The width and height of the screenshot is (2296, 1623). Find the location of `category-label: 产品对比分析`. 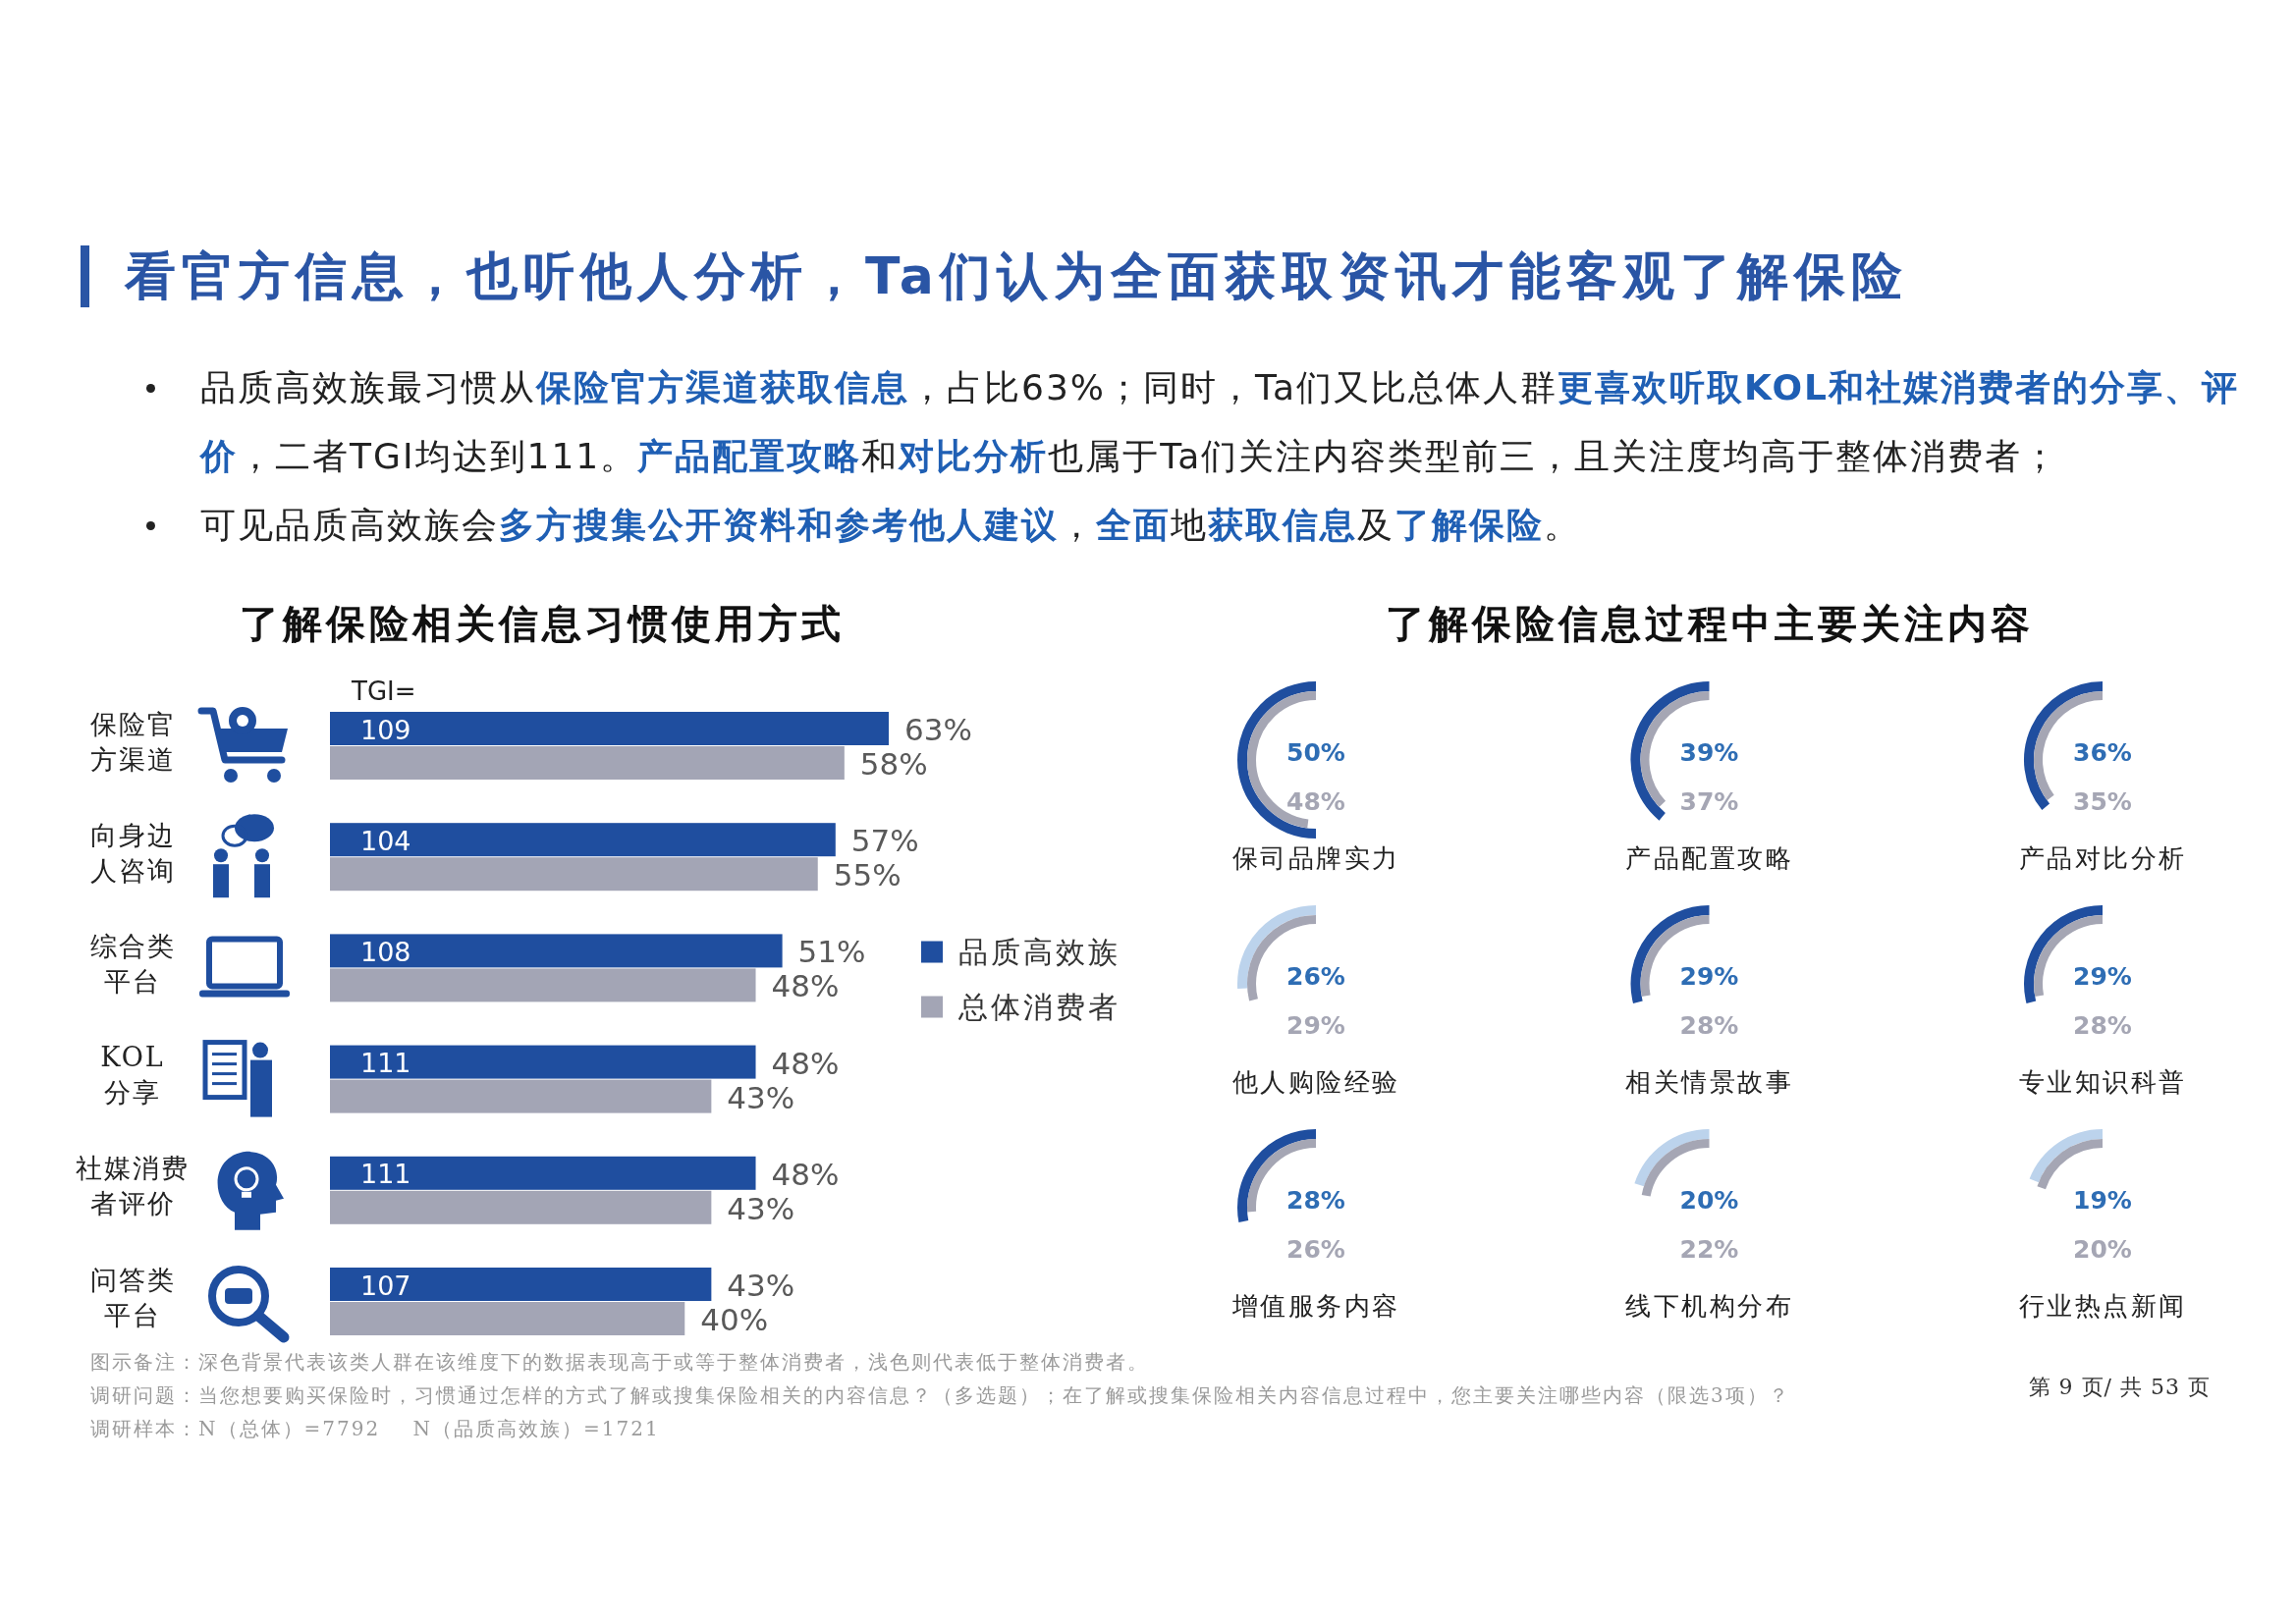

category-label: 产品对比分析 is located at coordinates (2102, 858).